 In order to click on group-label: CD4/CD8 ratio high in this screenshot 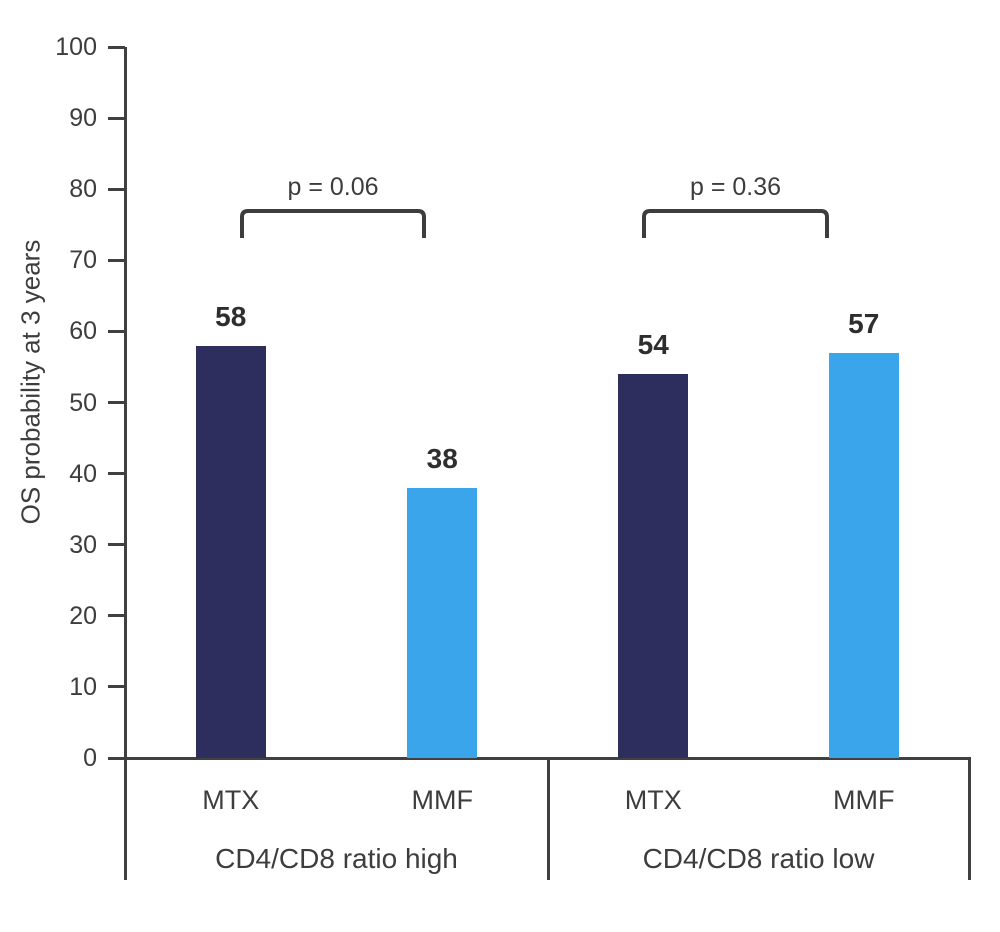, I will do `click(336, 858)`.